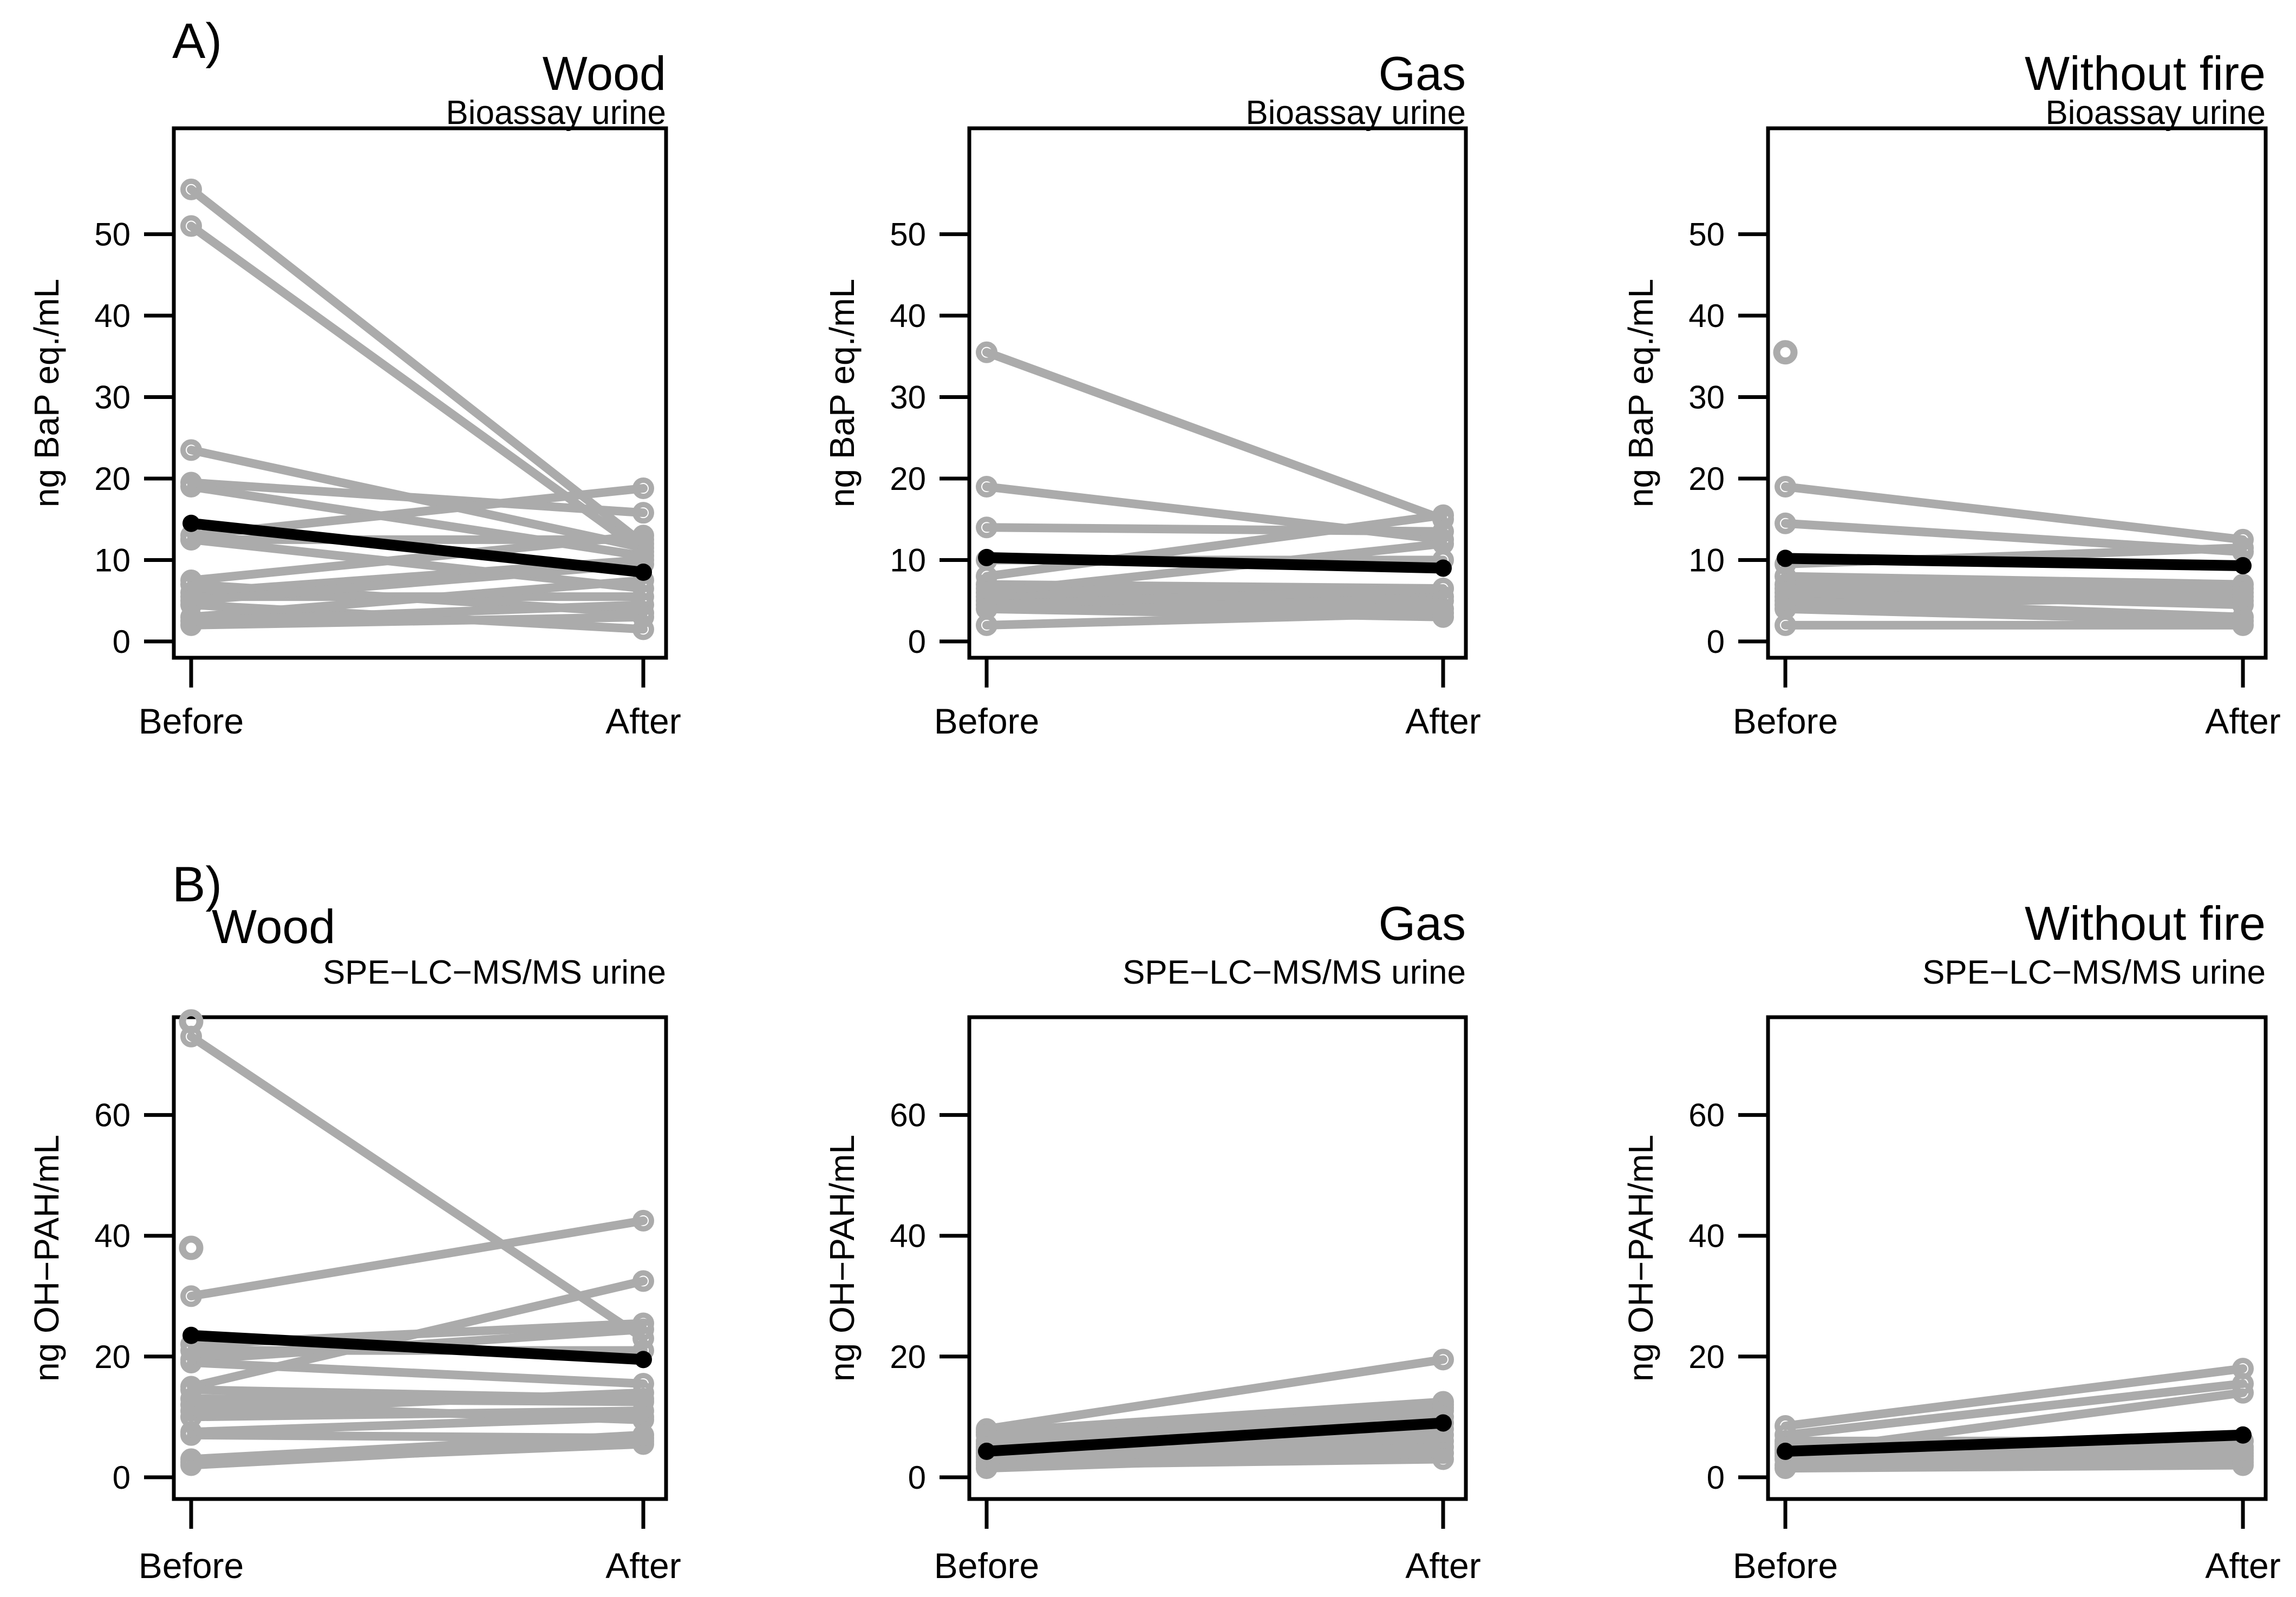  Describe the element at coordinates (2094, 973) in the screenshot. I see `panel-subtitle-without-fire-spe: SPE−LC−MS/MS urine` at that location.